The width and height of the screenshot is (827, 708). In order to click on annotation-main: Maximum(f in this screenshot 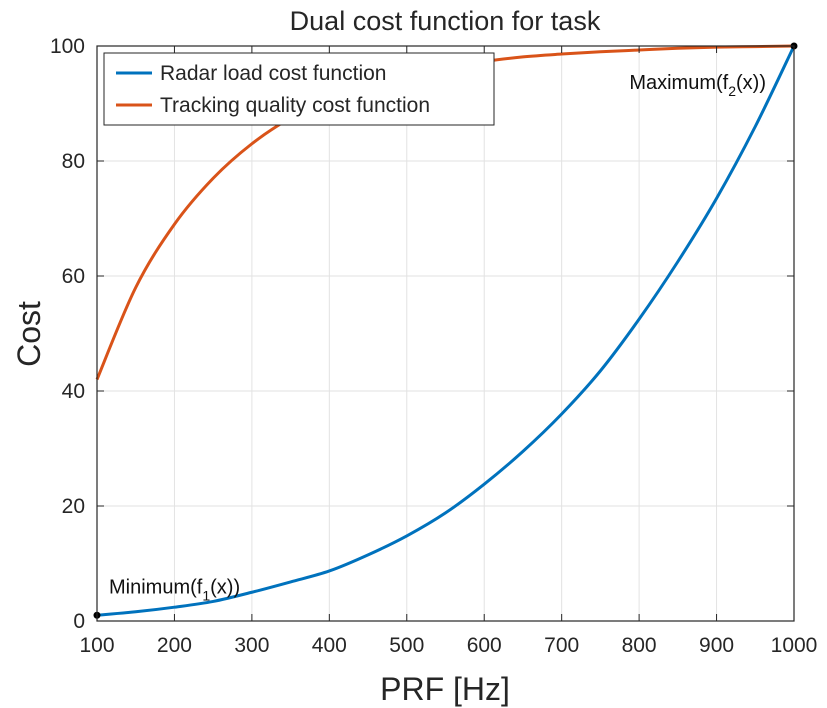, I will do `click(678, 83)`.